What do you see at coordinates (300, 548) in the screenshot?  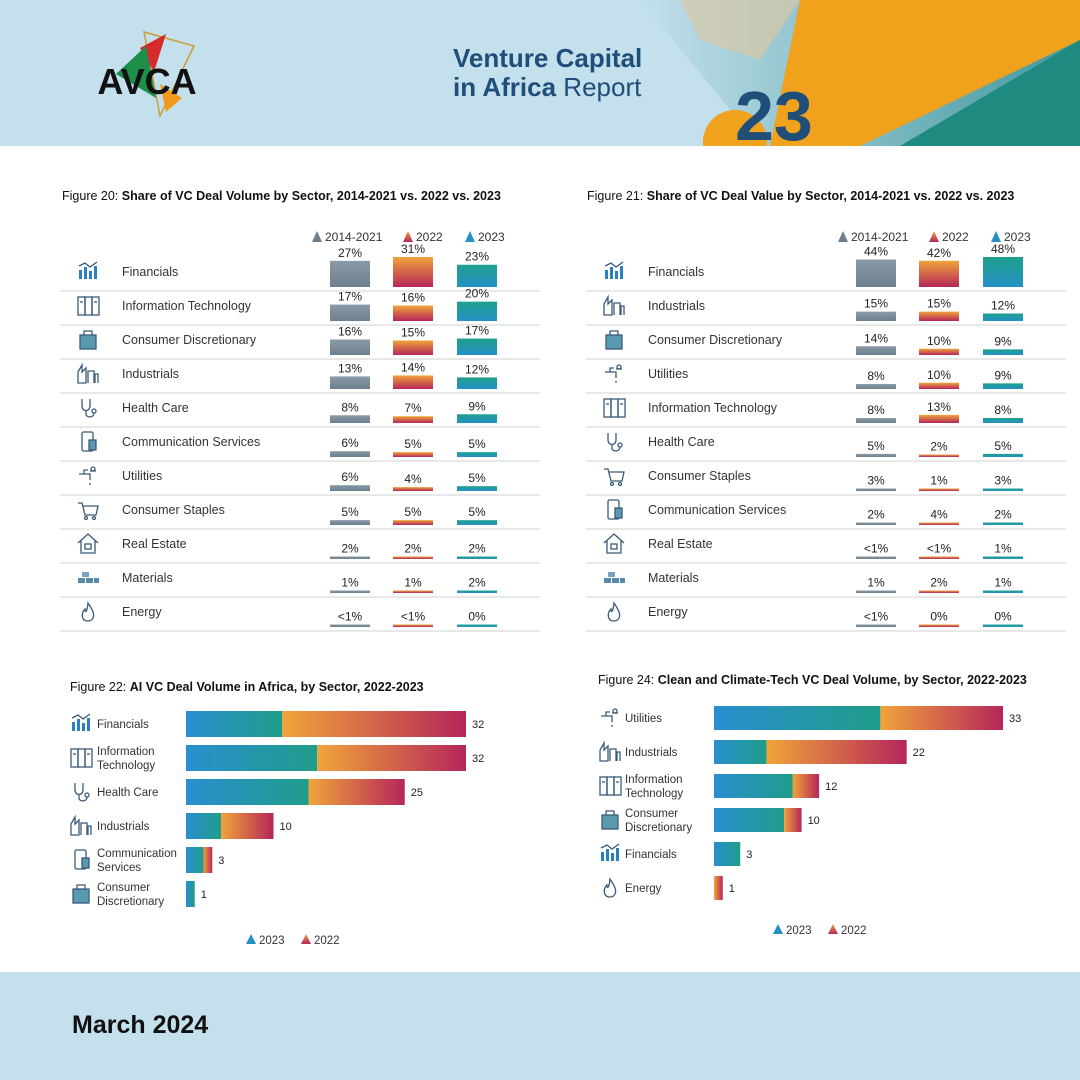 I see `table-row: Real Estate 2% 2% 2%` at bounding box center [300, 548].